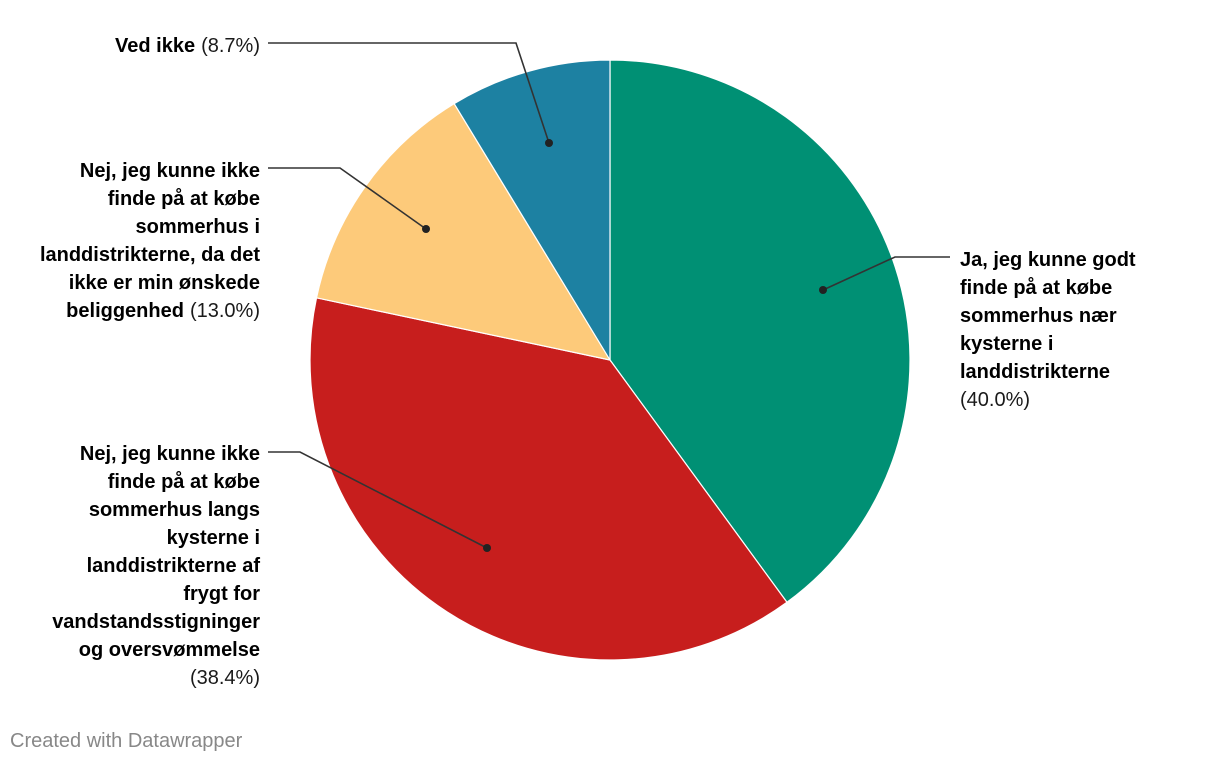 The height and width of the screenshot is (766, 1220). What do you see at coordinates (225, 678) in the screenshot?
I see `slice-label-percent: (38.4%)` at bounding box center [225, 678].